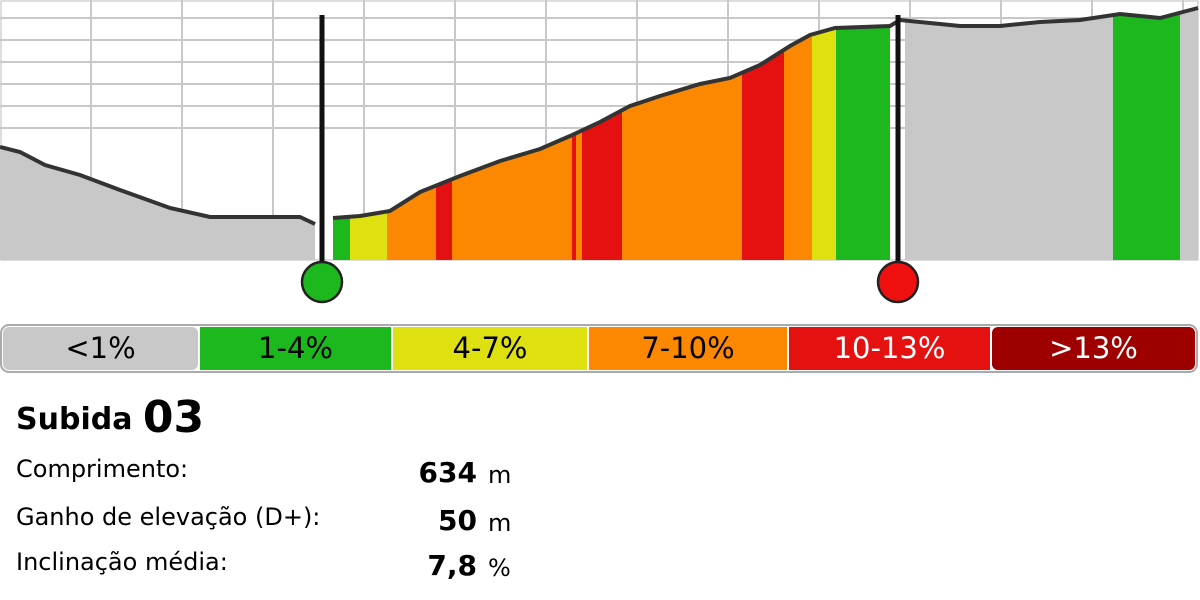  I want to click on legend-label: 7-10%, so click(687, 348).